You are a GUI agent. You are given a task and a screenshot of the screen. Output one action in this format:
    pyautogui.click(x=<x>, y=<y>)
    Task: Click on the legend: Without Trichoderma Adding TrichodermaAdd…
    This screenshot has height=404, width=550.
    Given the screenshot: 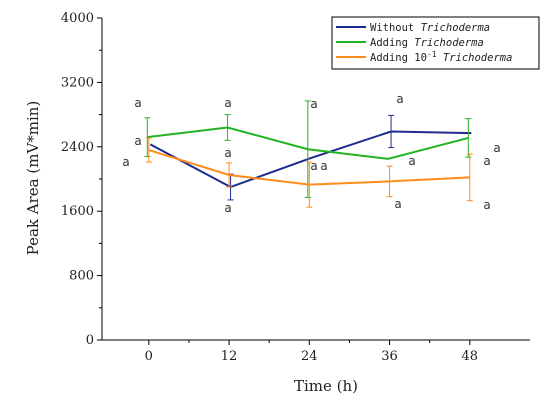 What is the action you would take?
    pyautogui.click(x=435, y=43)
    